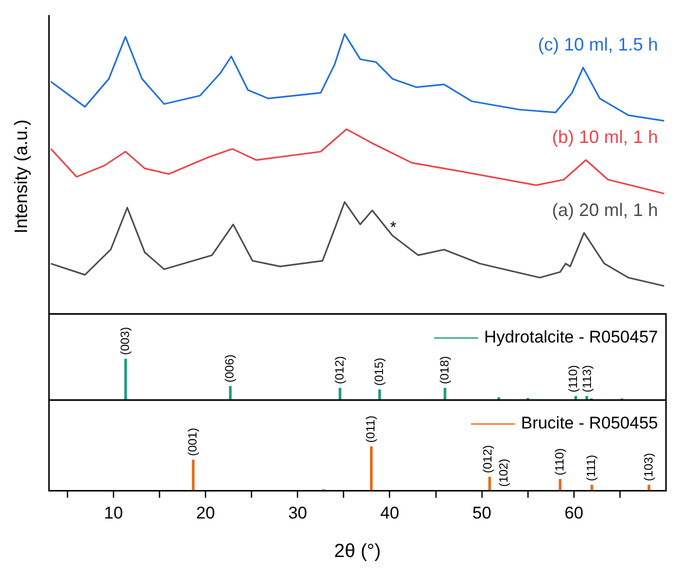 The image size is (681, 571). I want to click on annotation: (011), so click(371, 429).